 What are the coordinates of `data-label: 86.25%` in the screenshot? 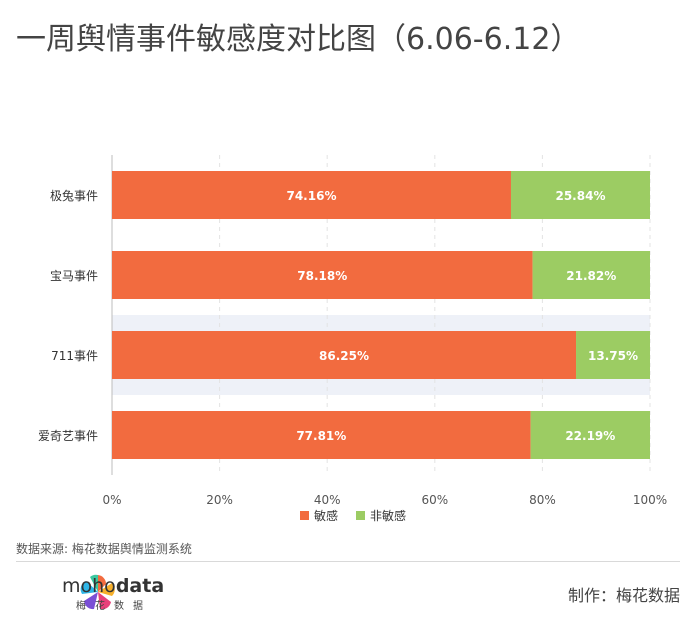 It's located at (344, 356).